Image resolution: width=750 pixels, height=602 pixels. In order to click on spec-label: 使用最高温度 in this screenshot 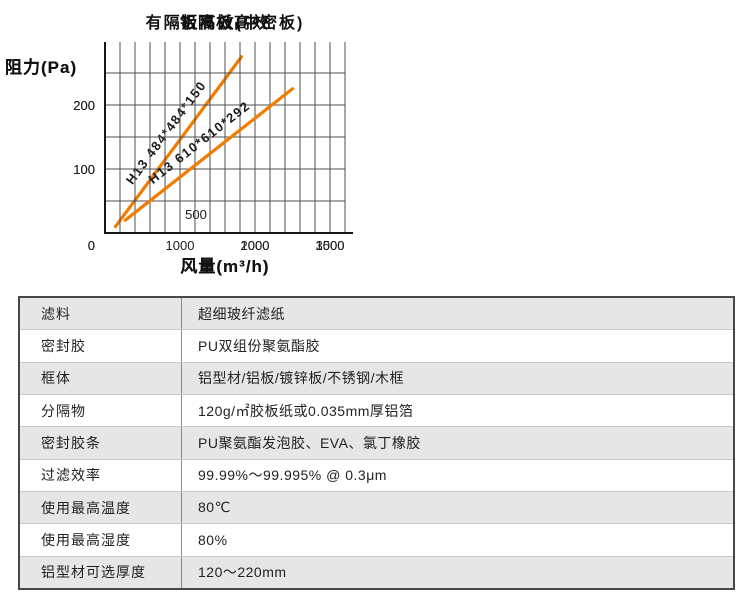, I will do `click(101, 507)`.